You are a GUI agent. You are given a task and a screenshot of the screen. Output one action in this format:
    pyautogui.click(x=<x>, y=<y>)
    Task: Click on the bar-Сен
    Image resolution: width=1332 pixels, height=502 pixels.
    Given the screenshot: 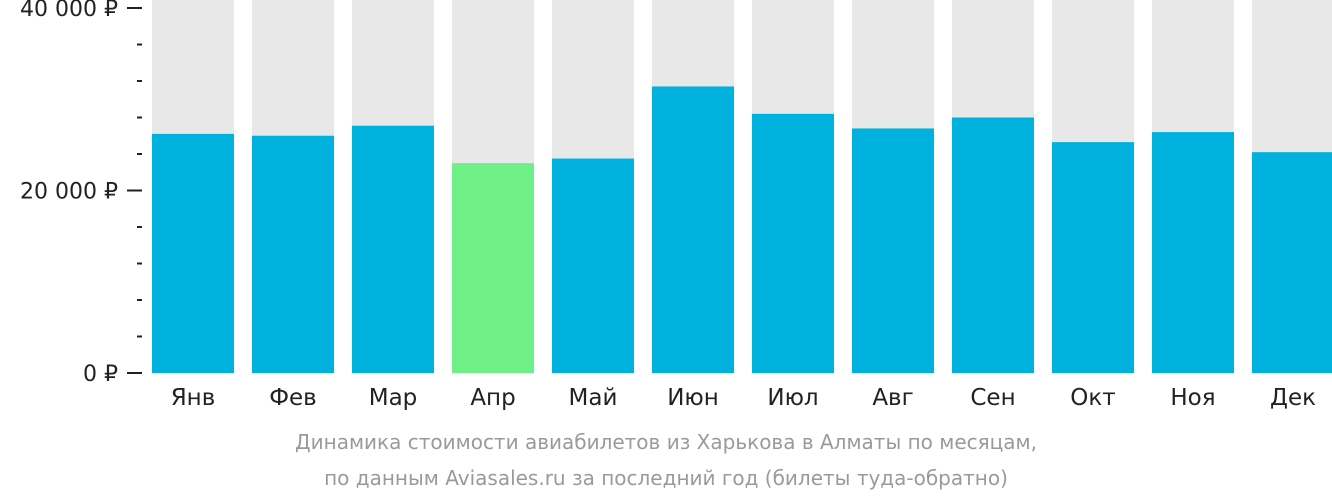 What is the action you would take?
    pyautogui.click(x=993, y=245)
    